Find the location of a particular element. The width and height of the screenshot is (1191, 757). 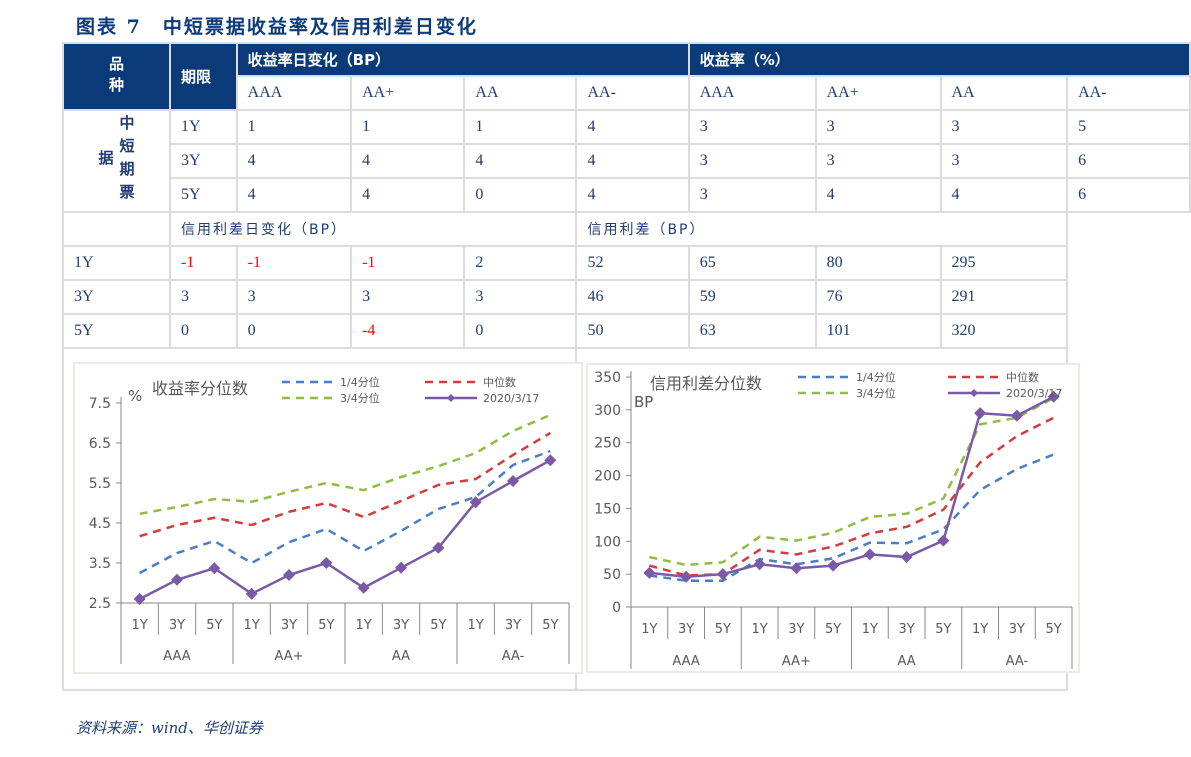

legend-label: 中位数 is located at coordinates (1022, 377).